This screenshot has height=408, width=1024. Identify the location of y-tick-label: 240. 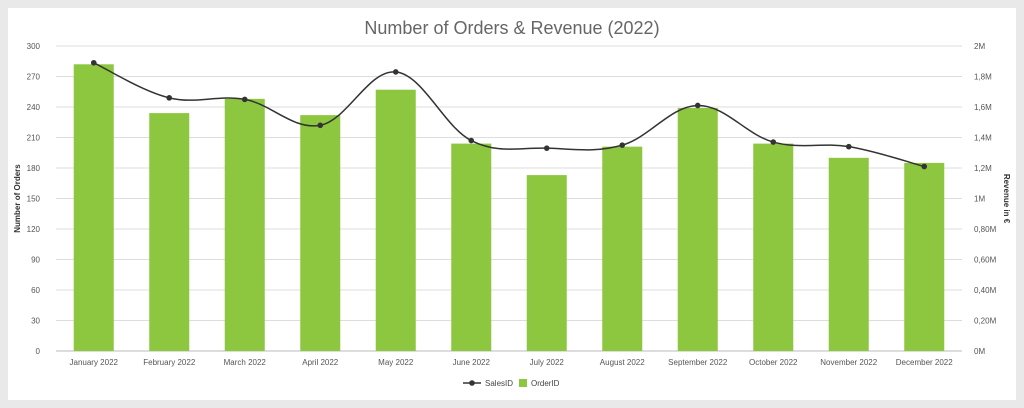
(34, 107).